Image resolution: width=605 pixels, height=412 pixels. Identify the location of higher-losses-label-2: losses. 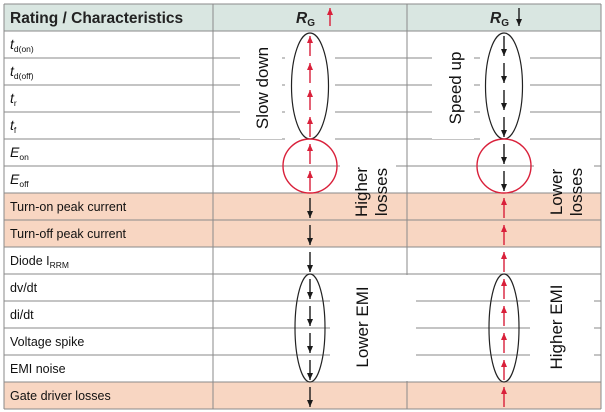
(381, 192).